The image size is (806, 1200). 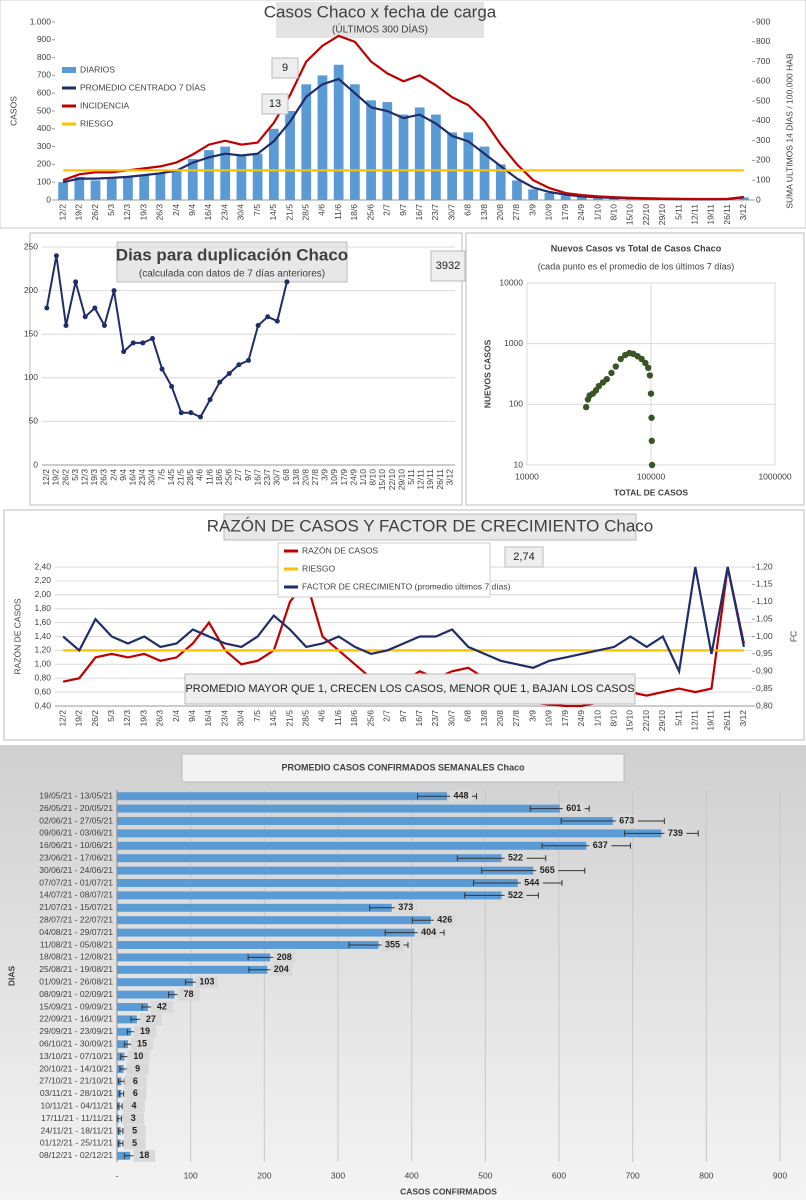 What do you see at coordinates (630, 721) in the screenshot?
I see `x-tick-label: 15/10` at bounding box center [630, 721].